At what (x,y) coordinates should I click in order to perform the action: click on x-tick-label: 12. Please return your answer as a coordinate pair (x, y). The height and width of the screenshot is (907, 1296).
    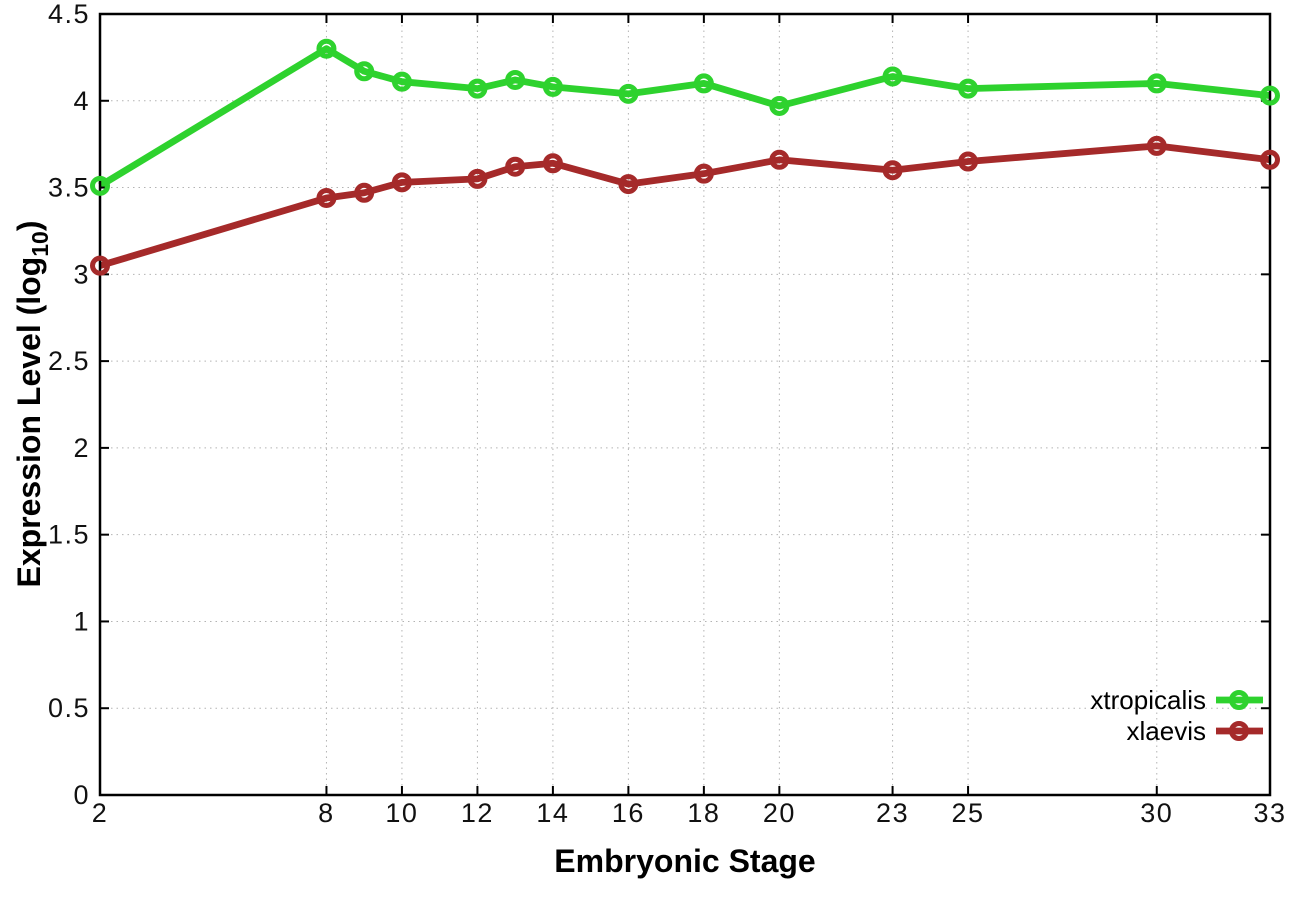
    Looking at the image, I should click on (477, 813).